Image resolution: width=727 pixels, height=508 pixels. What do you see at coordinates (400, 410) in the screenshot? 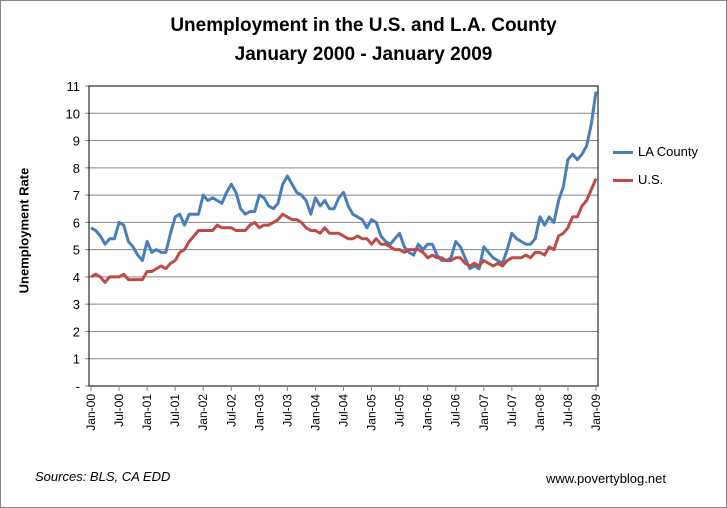
I see `x-tick-label: Jul-05` at bounding box center [400, 410].